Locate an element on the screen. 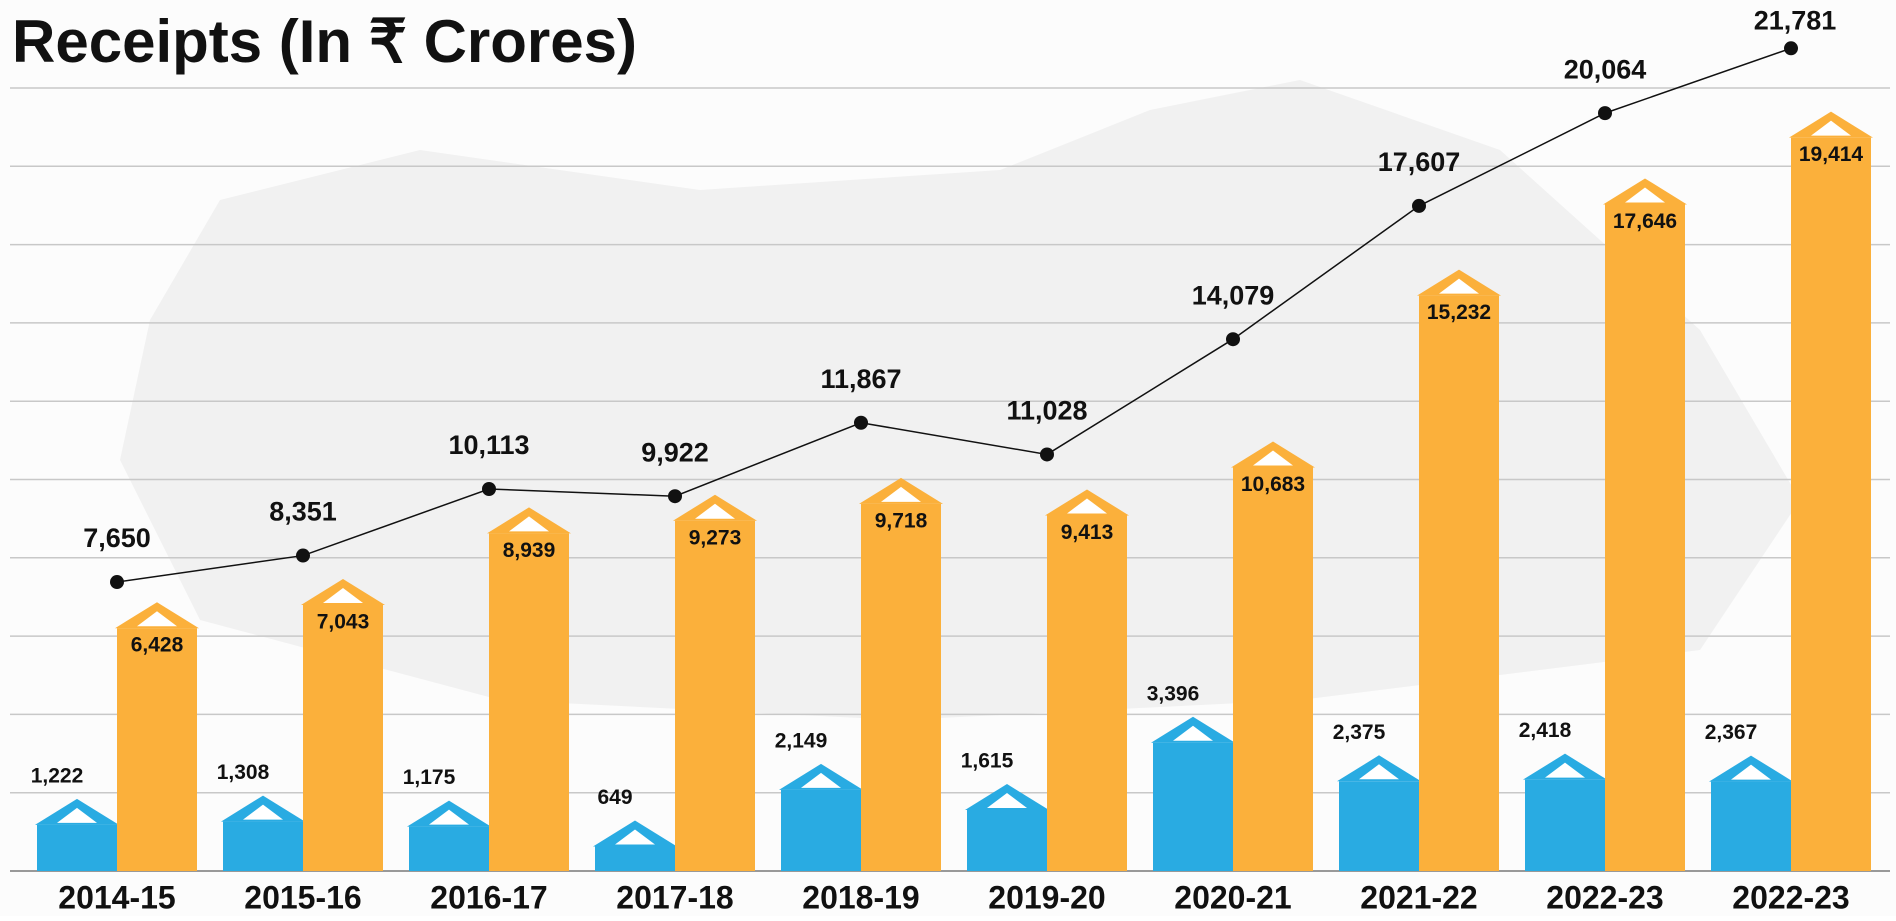 This screenshot has width=1896, height=921. data-label: 1,308 is located at coordinates (243, 772).